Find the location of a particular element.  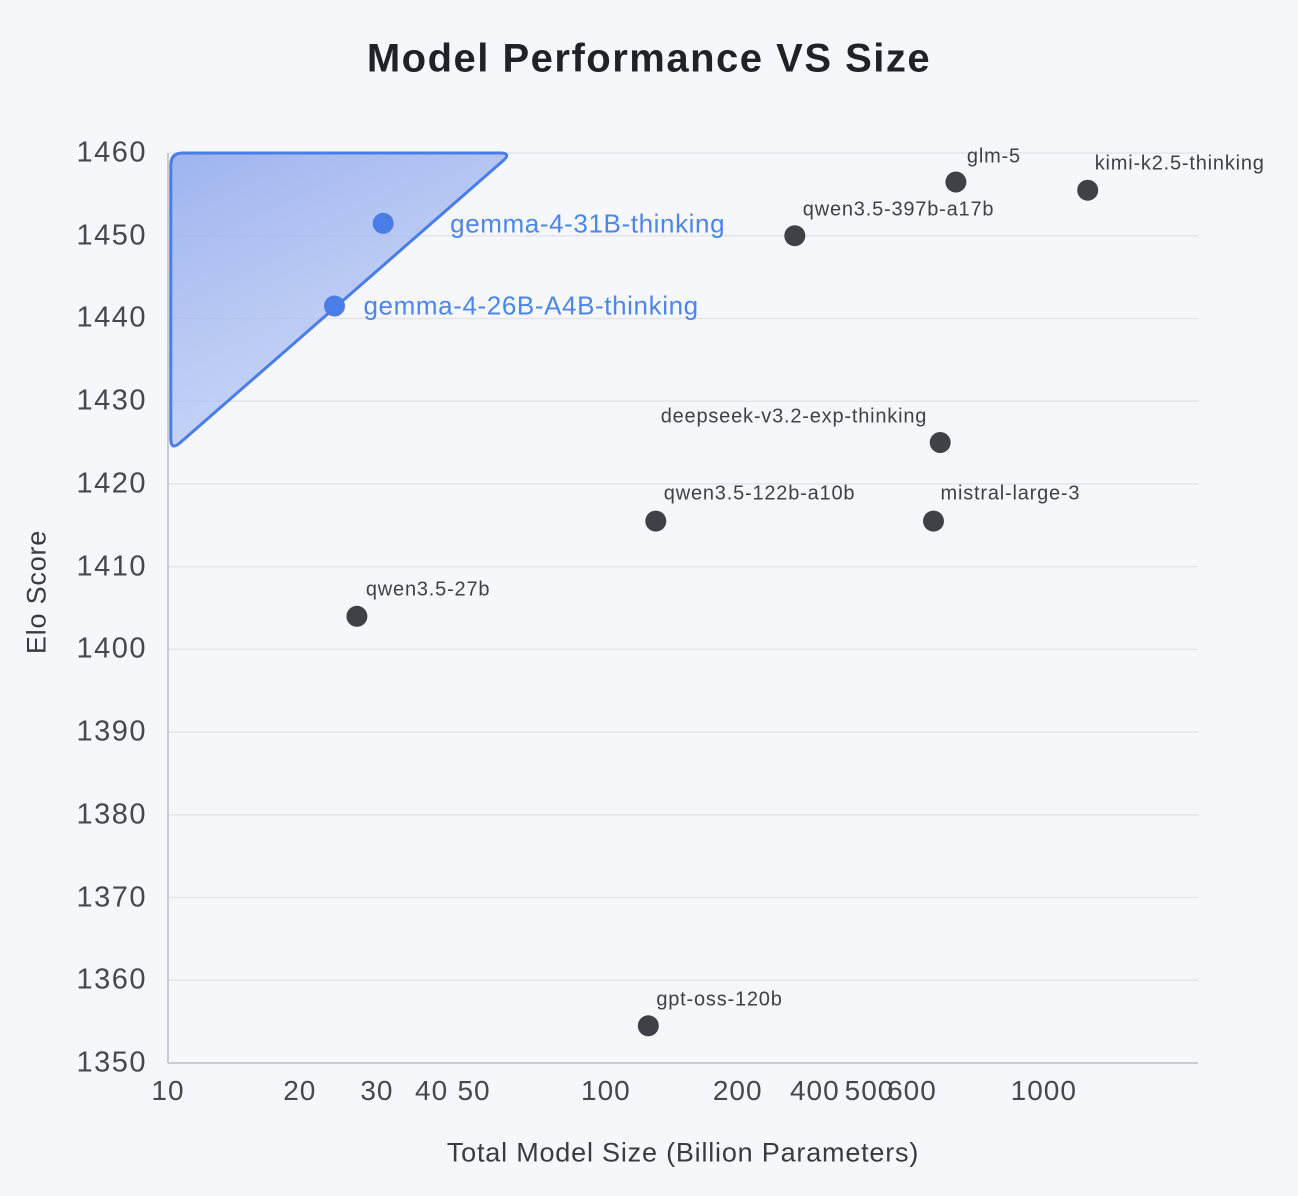

data-point-gemma-4-31B-thinking is located at coordinates (383, 223).